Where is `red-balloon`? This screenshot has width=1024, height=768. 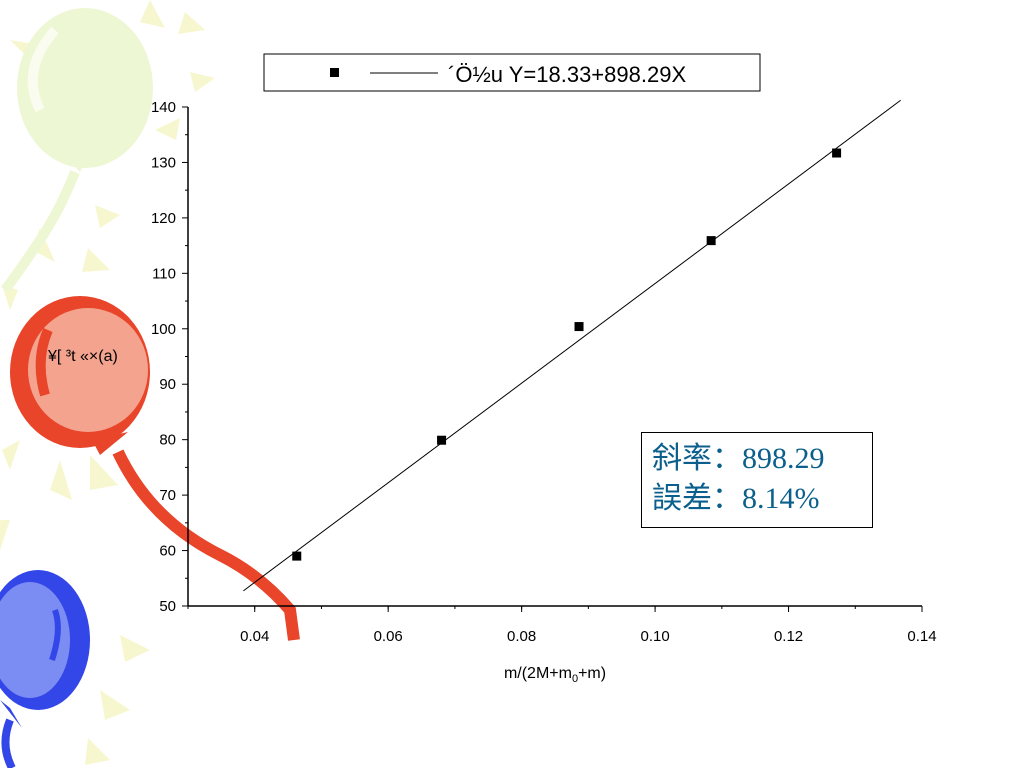 red-balloon is located at coordinates (155, 468).